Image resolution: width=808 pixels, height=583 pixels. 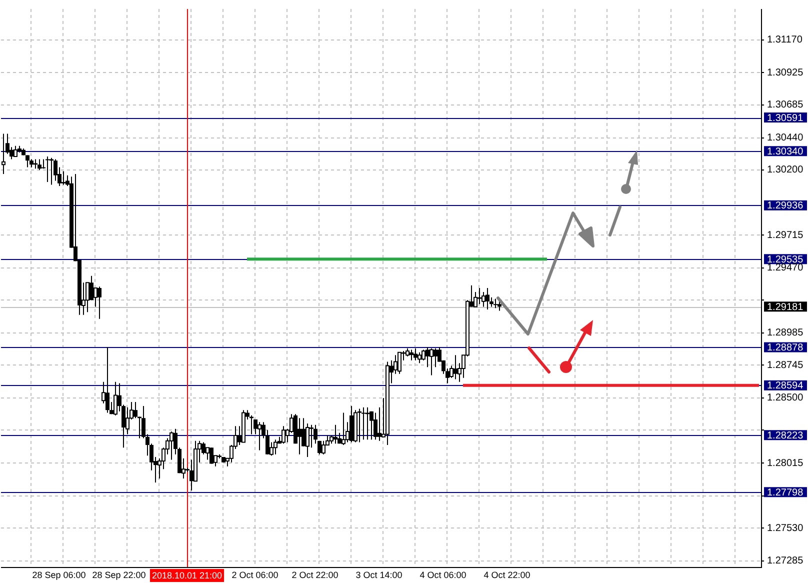 What do you see at coordinates (785, 528) in the screenshot?
I see `y-tick-label: 1.27530` at bounding box center [785, 528].